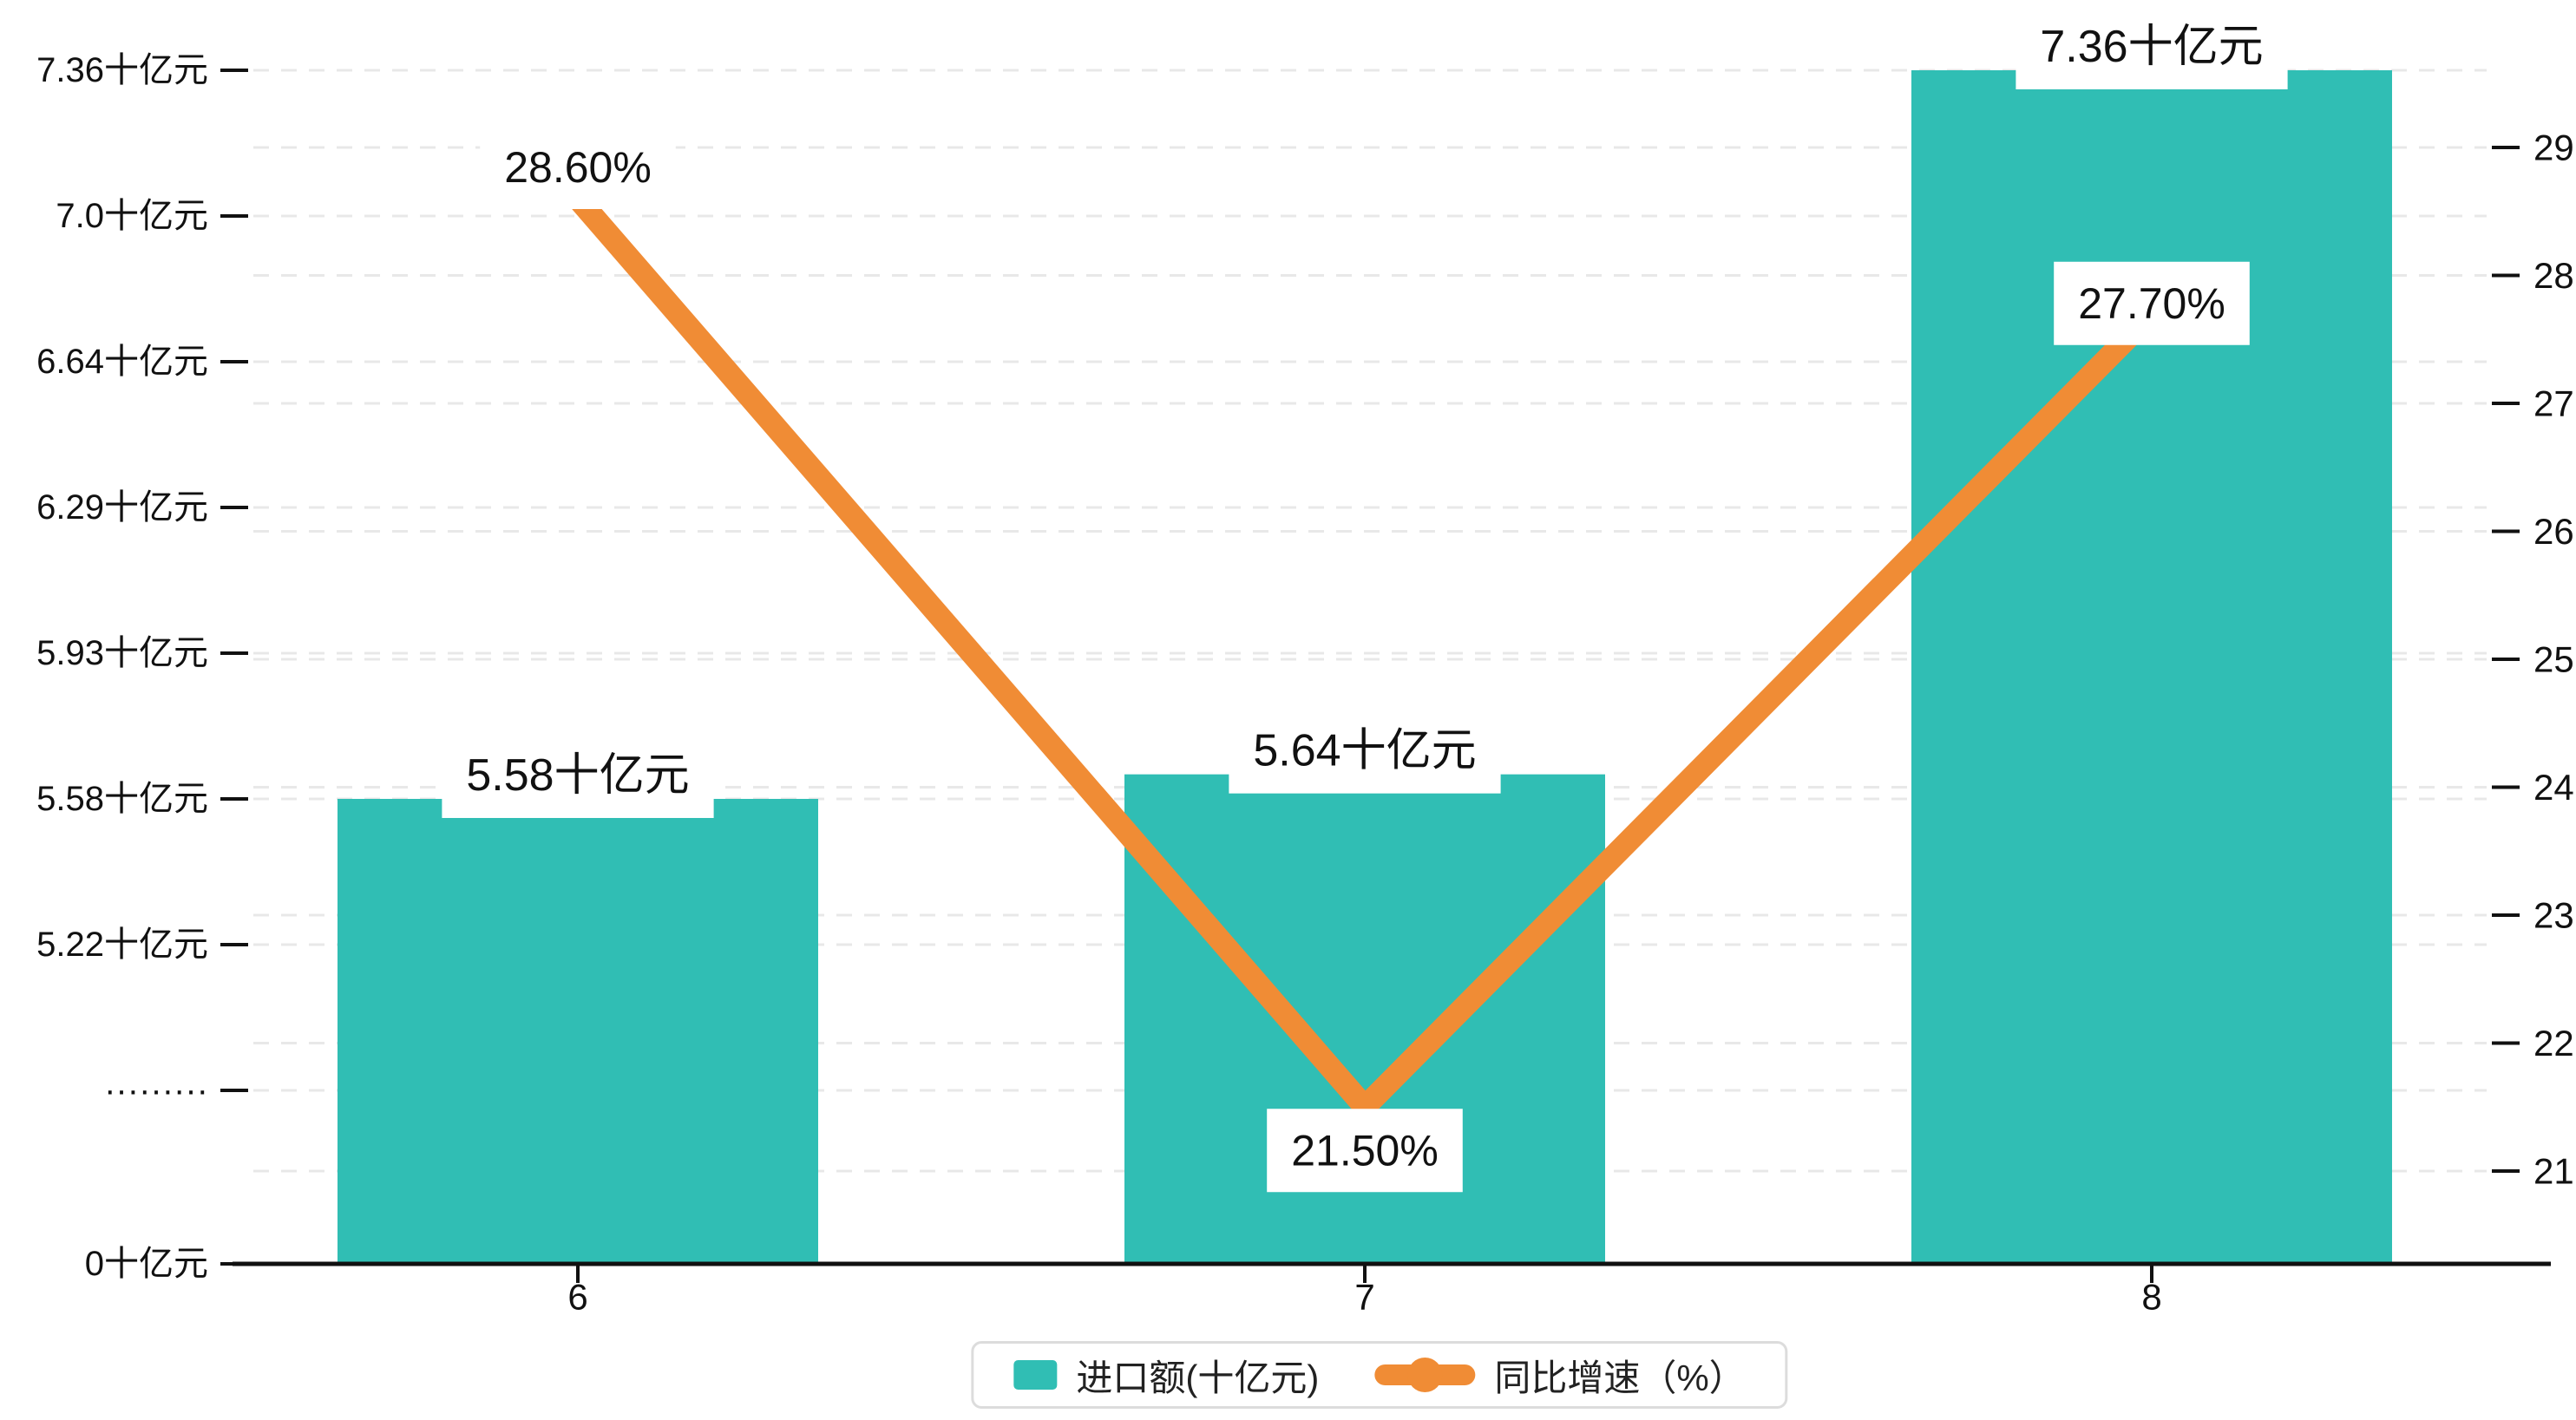  What do you see at coordinates (2553, 275) in the screenshot?
I see `right-tick-label: 28` at bounding box center [2553, 275].